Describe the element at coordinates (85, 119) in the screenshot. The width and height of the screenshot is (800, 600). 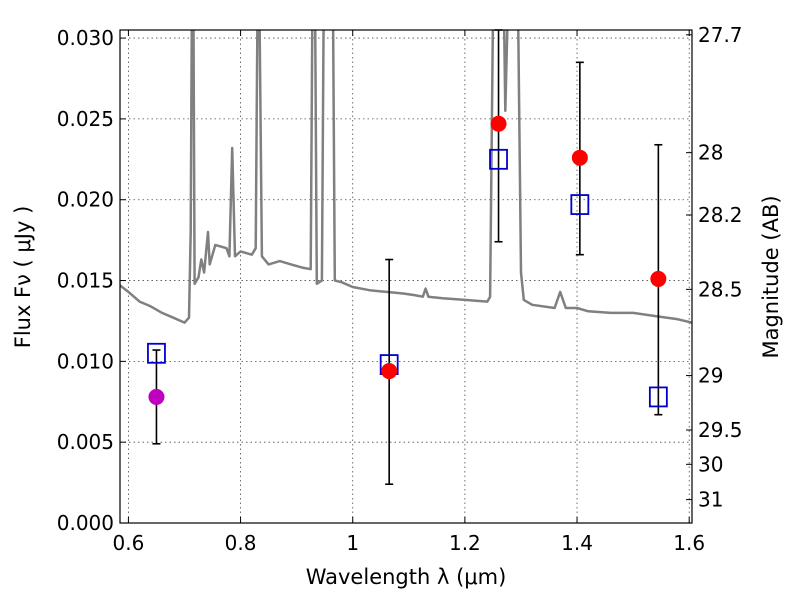
I see `y-tick-label: 0.025` at that location.